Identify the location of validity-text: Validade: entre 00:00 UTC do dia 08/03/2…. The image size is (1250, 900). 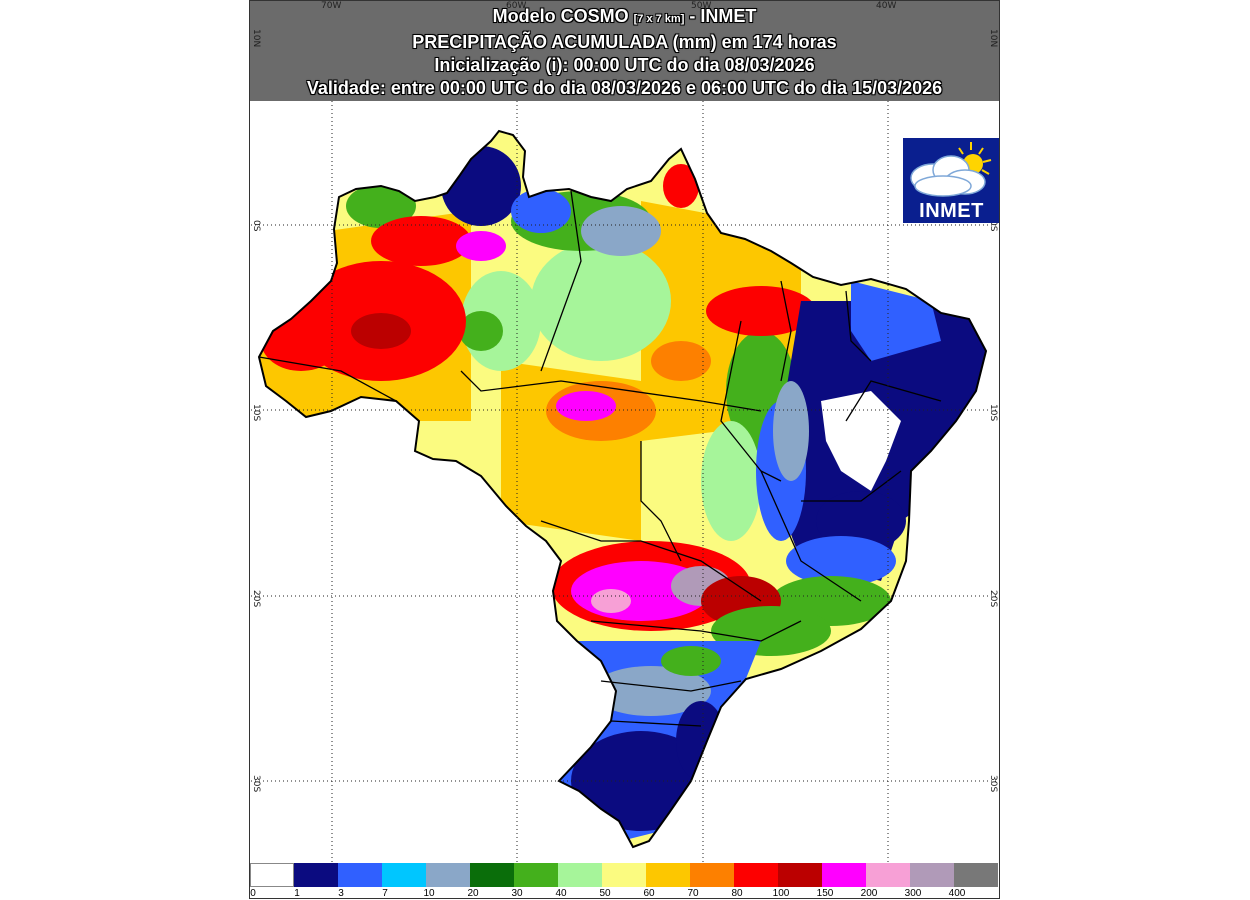
(624, 88).